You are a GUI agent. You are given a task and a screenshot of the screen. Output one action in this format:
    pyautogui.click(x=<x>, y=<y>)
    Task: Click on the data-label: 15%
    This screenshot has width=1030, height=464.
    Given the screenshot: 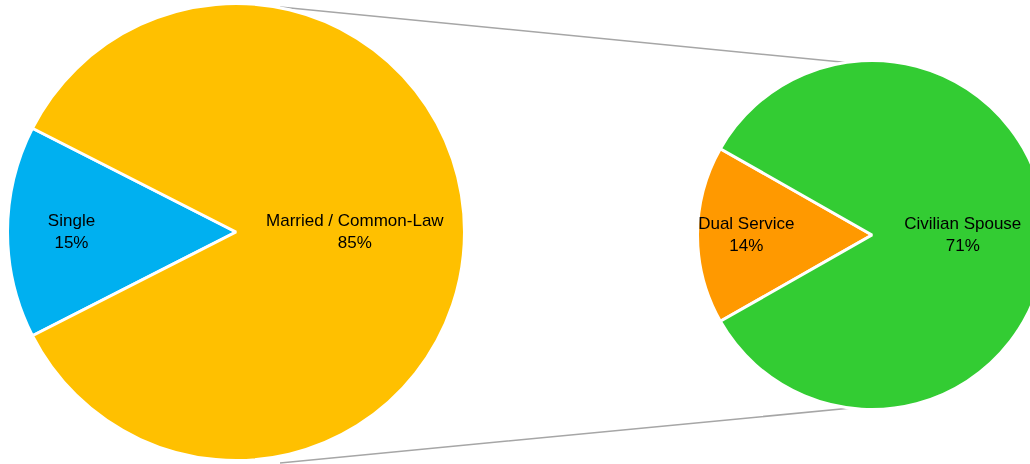 What is the action you would take?
    pyautogui.click(x=71, y=242)
    